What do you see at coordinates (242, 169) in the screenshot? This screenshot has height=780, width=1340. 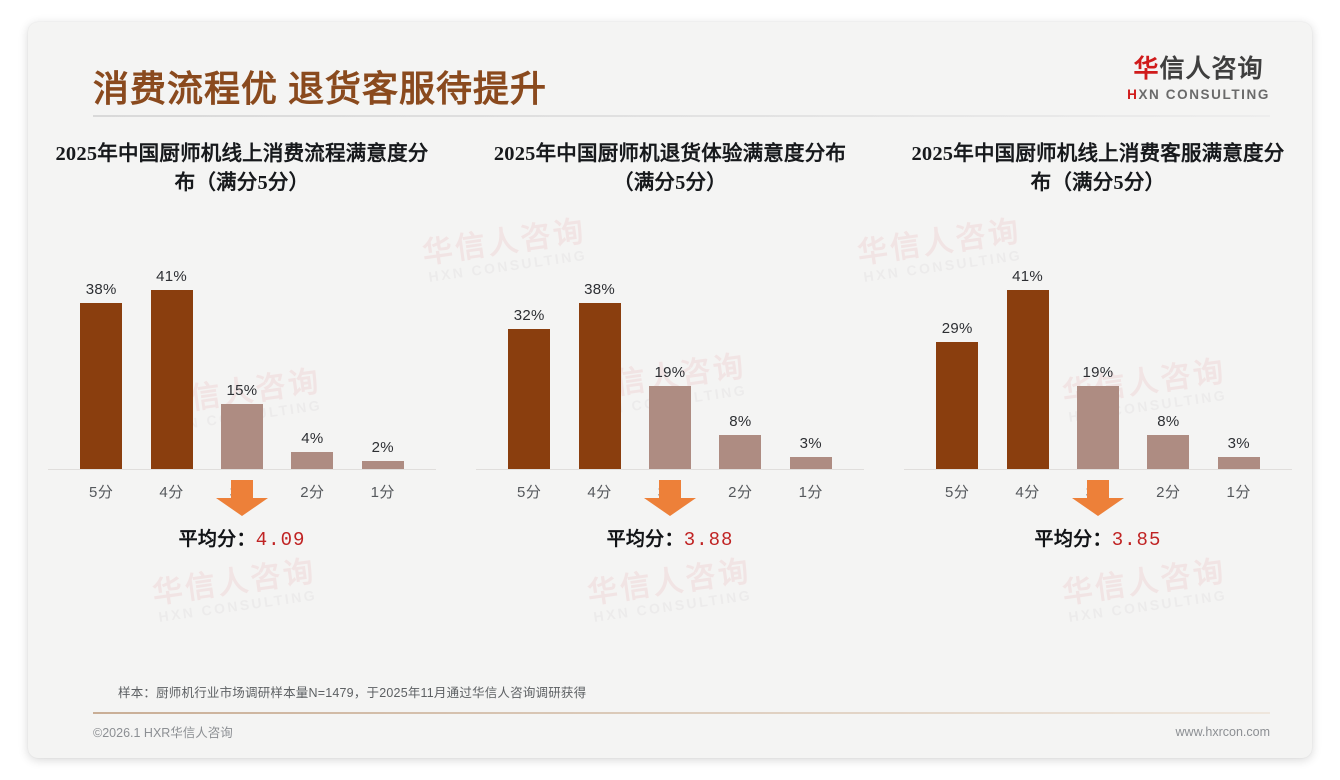 I see `chart-title: 2025年中国厨师机线上消费流程满意度分布（满分5分）` at bounding box center [242, 169].